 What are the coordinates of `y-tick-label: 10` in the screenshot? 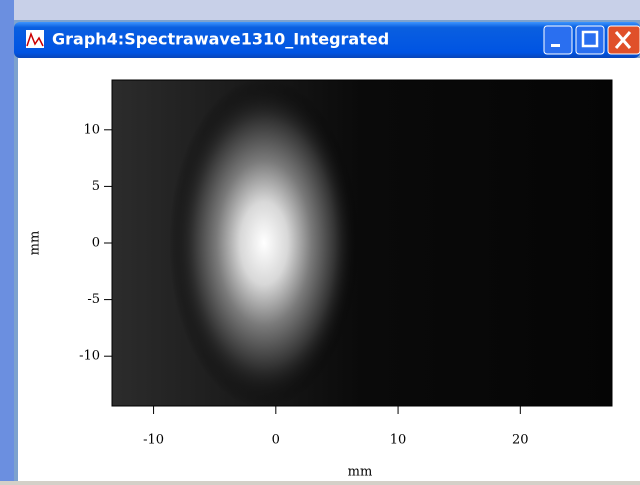 It's located at (91, 129).